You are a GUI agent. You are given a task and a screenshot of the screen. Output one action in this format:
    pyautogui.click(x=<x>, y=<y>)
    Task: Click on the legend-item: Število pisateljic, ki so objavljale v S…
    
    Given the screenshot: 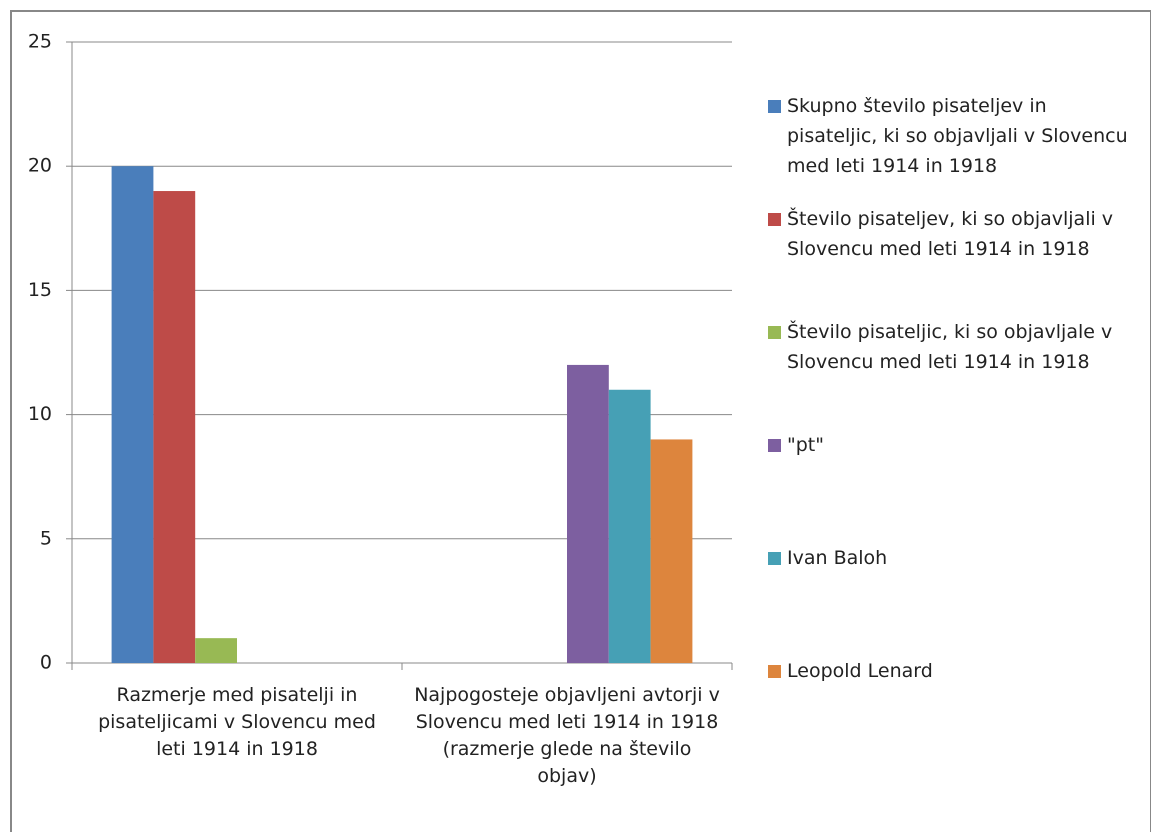 What is the action you would take?
    pyautogui.click(x=953, y=347)
    